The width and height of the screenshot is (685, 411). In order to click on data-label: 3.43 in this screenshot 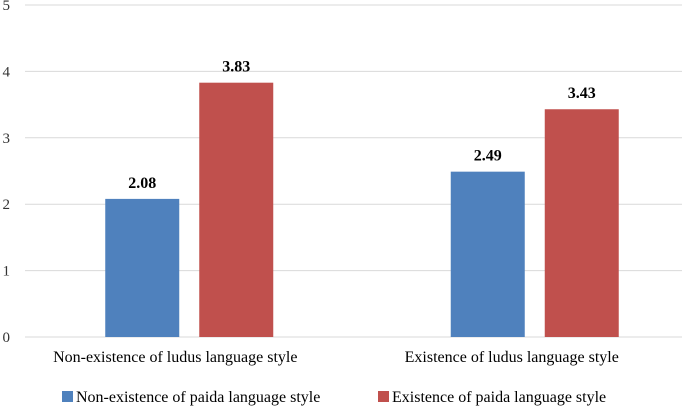, I will do `click(582, 93)`.